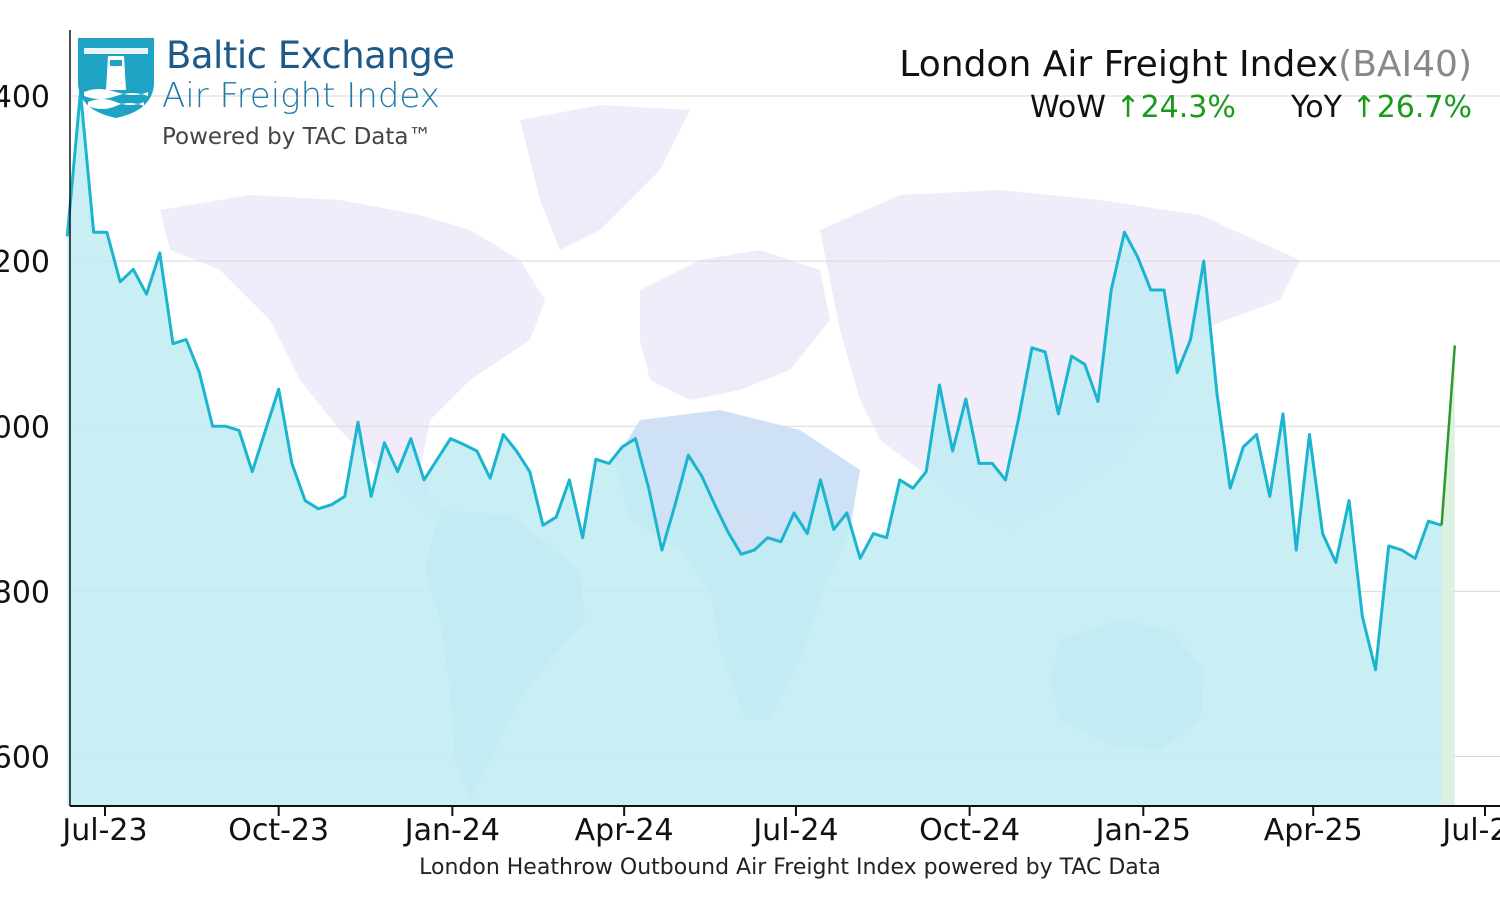 The height and width of the screenshot is (900, 1500). Describe the element at coordinates (278, 830) in the screenshot. I see `x-tick-label: Oct-23` at that location.